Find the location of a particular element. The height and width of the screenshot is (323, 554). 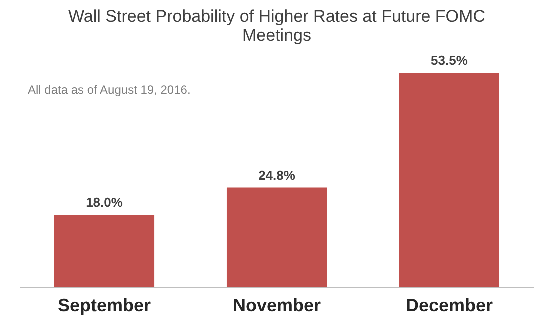

x-tick-label: September is located at coordinates (105, 306).